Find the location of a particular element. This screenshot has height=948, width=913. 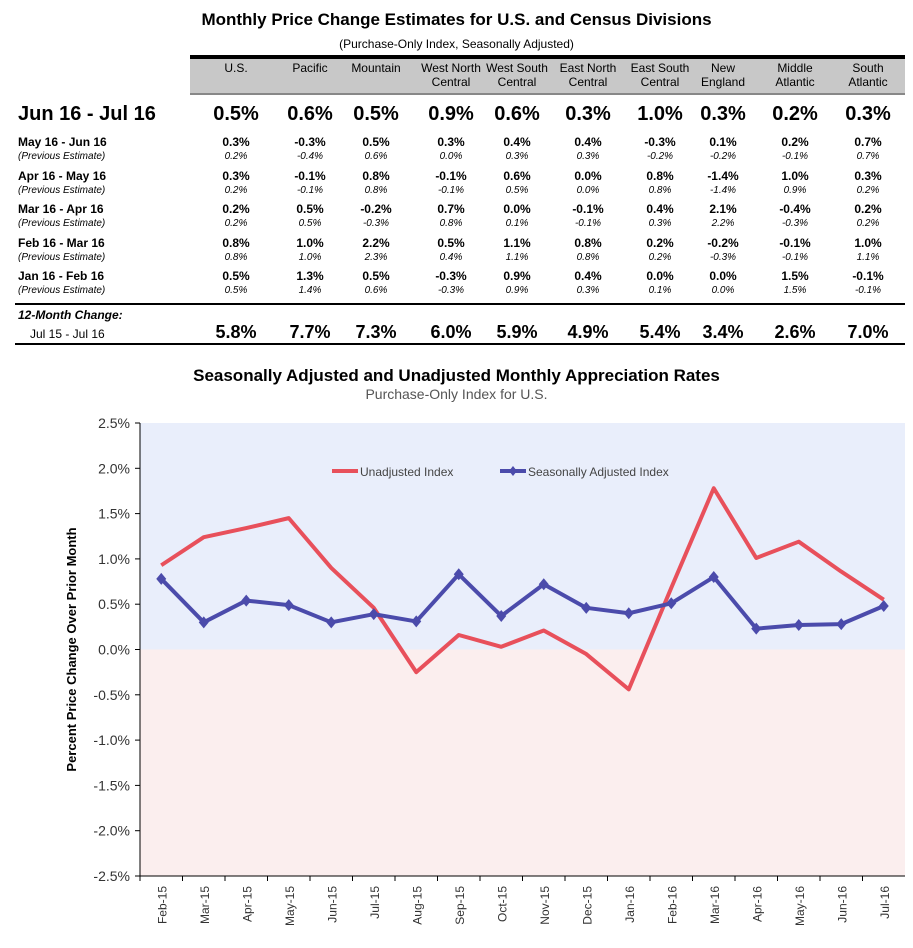

x-tick-label: Jun-16 is located at coordinates (842, 904).